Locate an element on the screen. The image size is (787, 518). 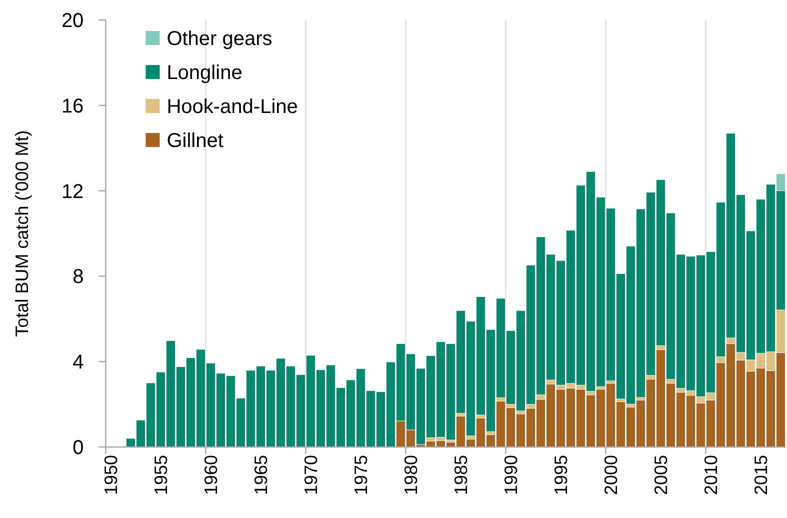
x-tick-label: 1970 is located at coordinates (311, 475).